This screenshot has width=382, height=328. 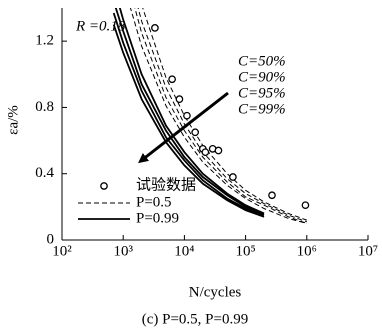 What do you see at coordinates (184, 251) in the screenshot?
I see `x-tick-label: 10⁴` at bounding box center [184, 251].